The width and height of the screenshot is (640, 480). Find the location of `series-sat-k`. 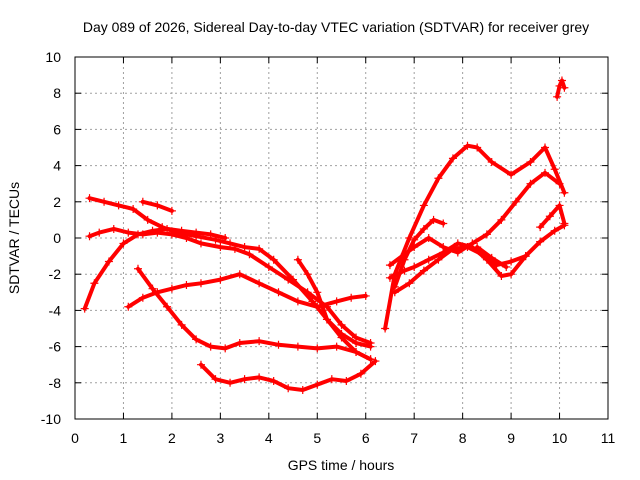

series-sat-k is located at coordinates (474, 219).